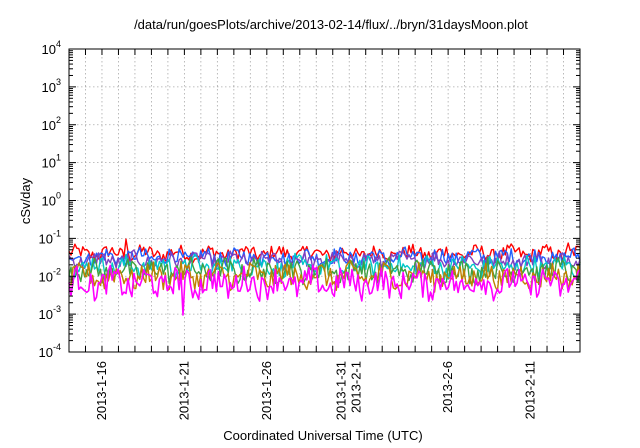 This screenshot has height=448, width=640. Describe the element at coordinates (322, 435) in the screenshot. I see `x-axis-label: Coordinated Universal Time (UTC)` at that location.